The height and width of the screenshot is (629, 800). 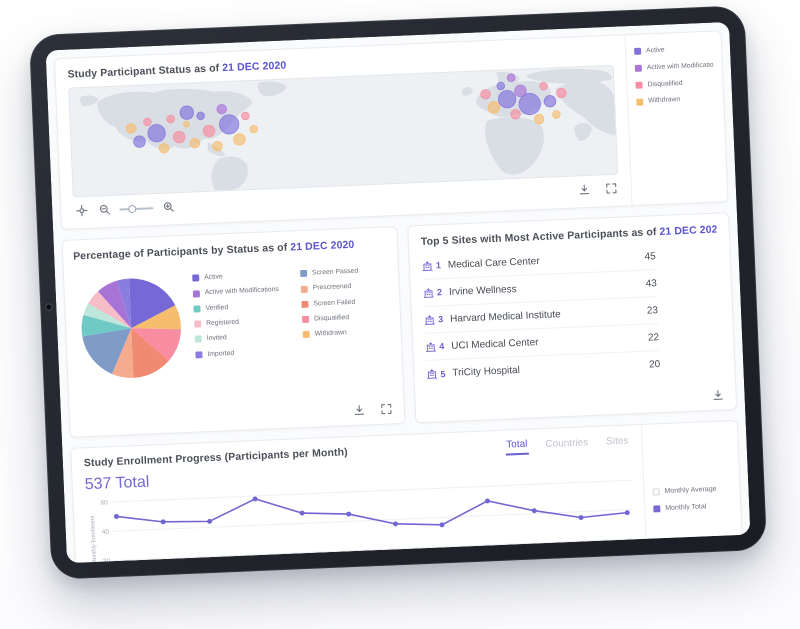 I want to click on line-legend: Monthly Average Monthly Total, so click(x=691, y=487).